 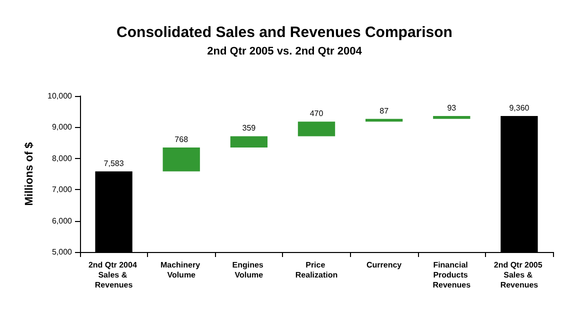 I want to click on data-label: 470, so click(x=317, y=113).